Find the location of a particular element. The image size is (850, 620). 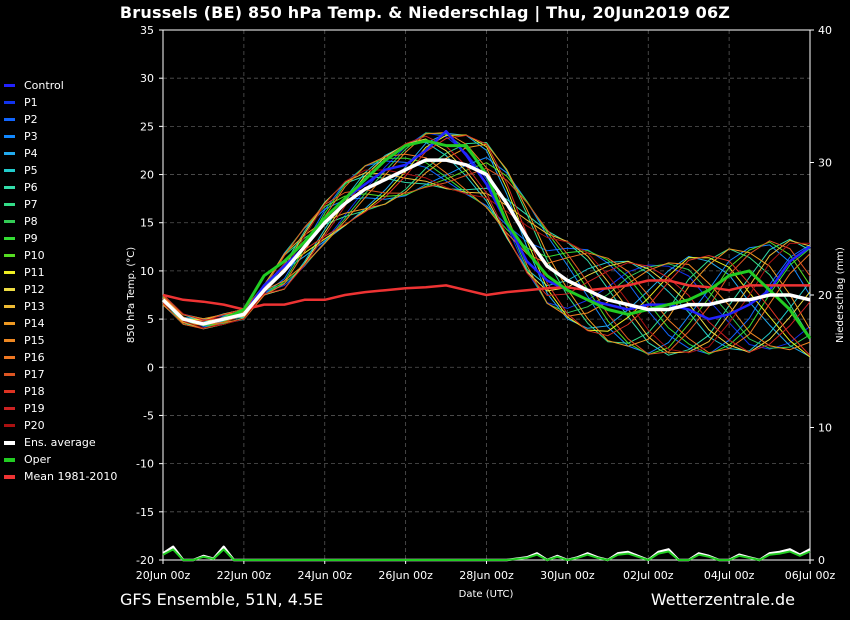

legend-item: P8 is located at coordinates (60, 221).